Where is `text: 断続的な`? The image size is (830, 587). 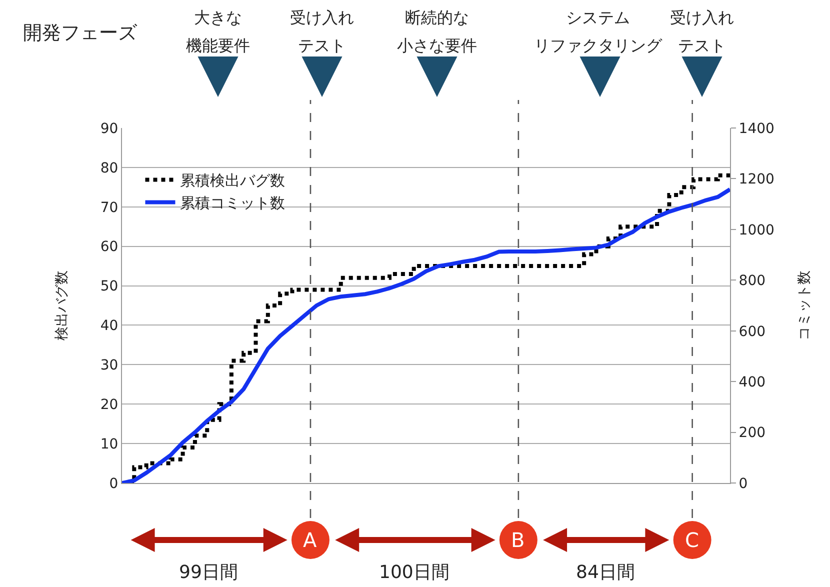 text: 断続的な is located at coordinates (437, 17).